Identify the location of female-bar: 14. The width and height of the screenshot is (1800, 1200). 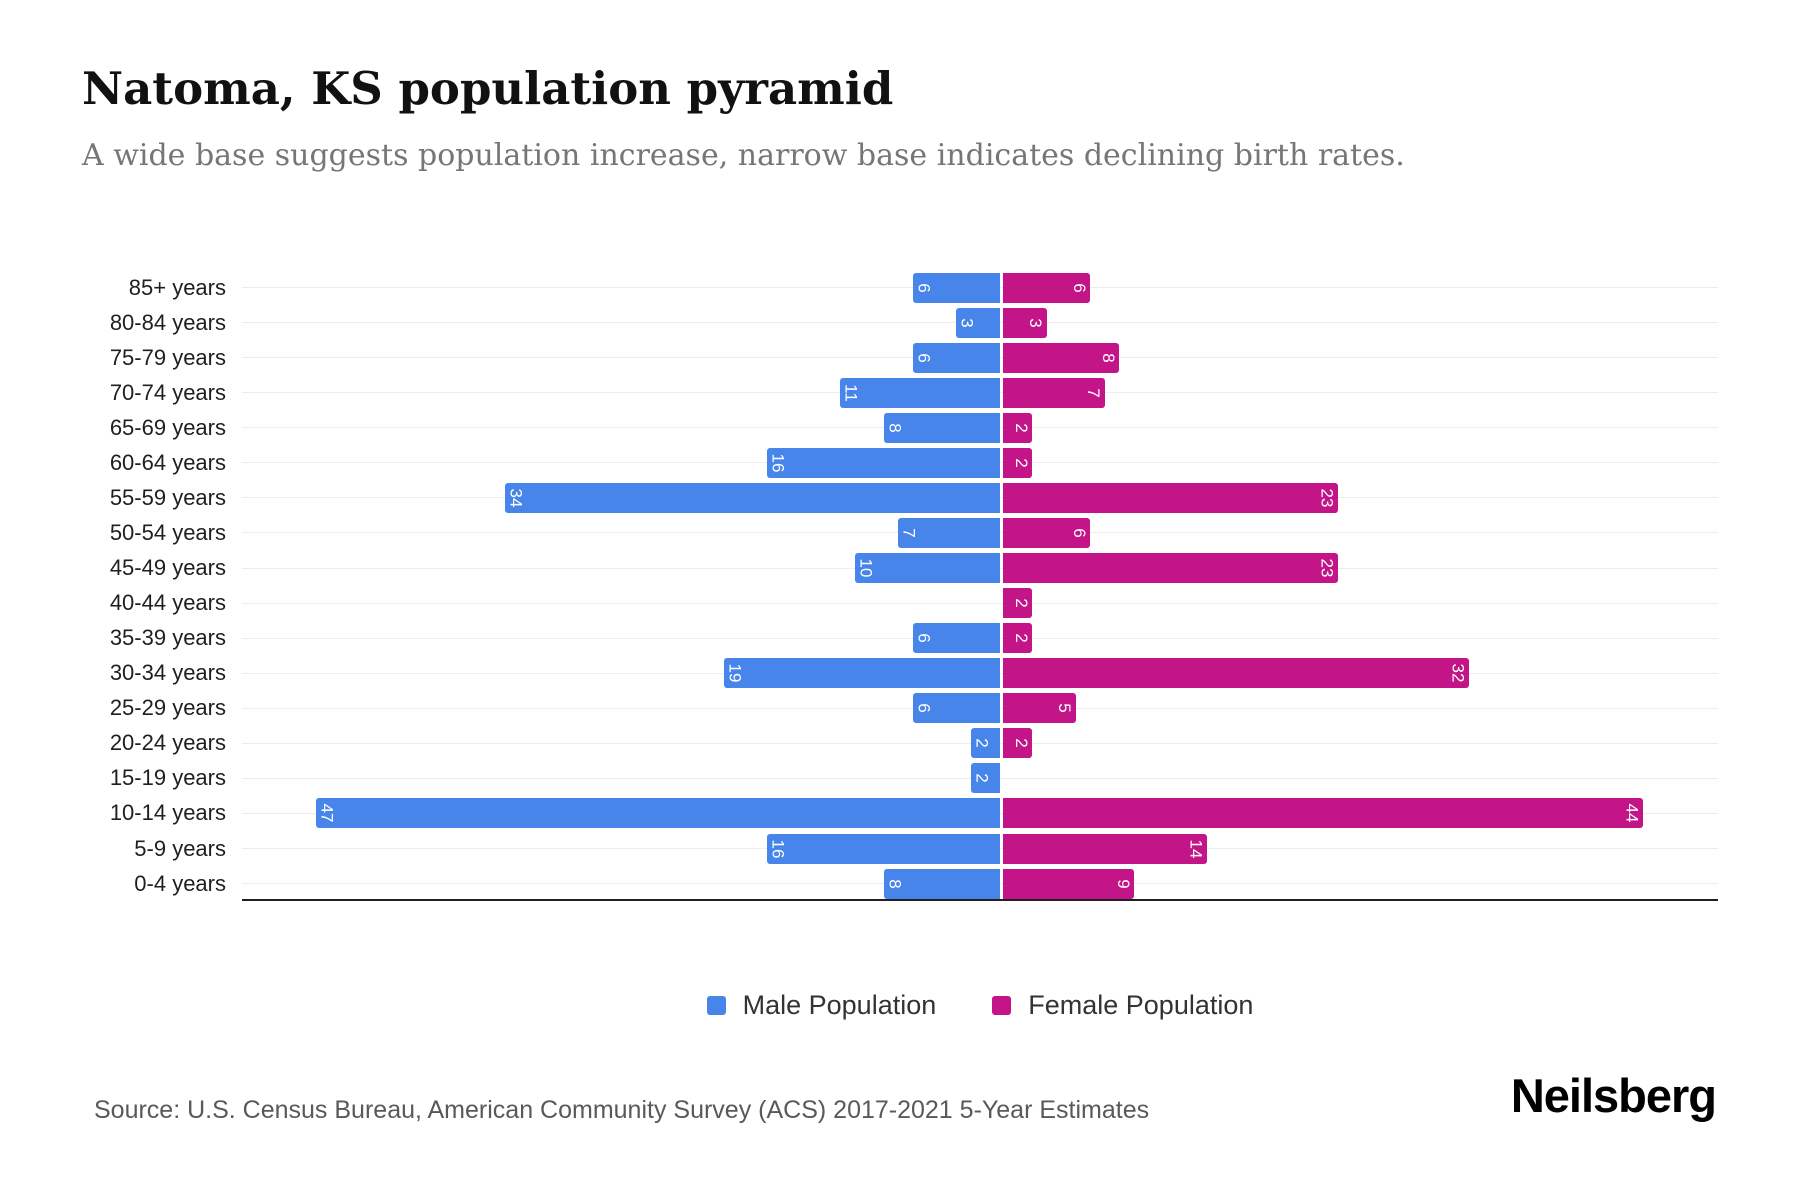
(1105, 848).